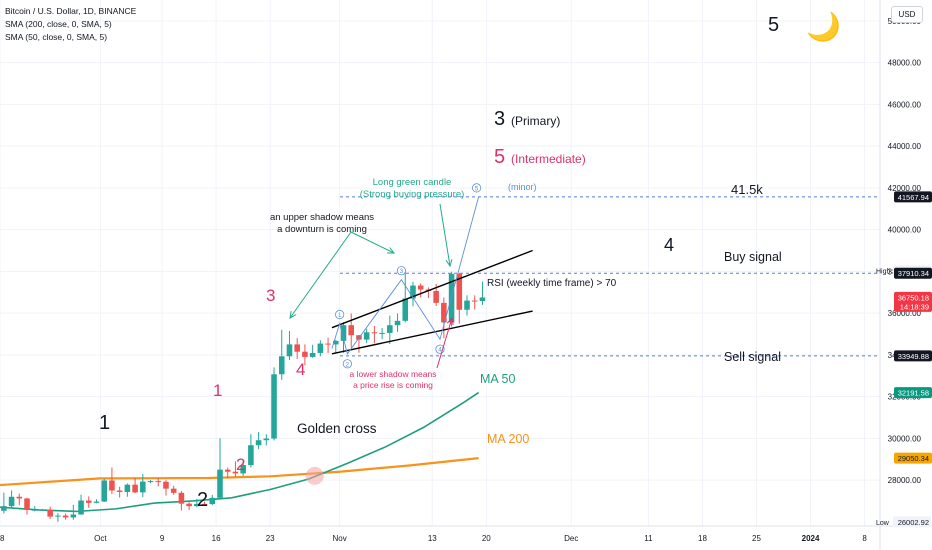 The image size is (932, 550). I want to click on price-tag-caption: Low, so click(883, 523).